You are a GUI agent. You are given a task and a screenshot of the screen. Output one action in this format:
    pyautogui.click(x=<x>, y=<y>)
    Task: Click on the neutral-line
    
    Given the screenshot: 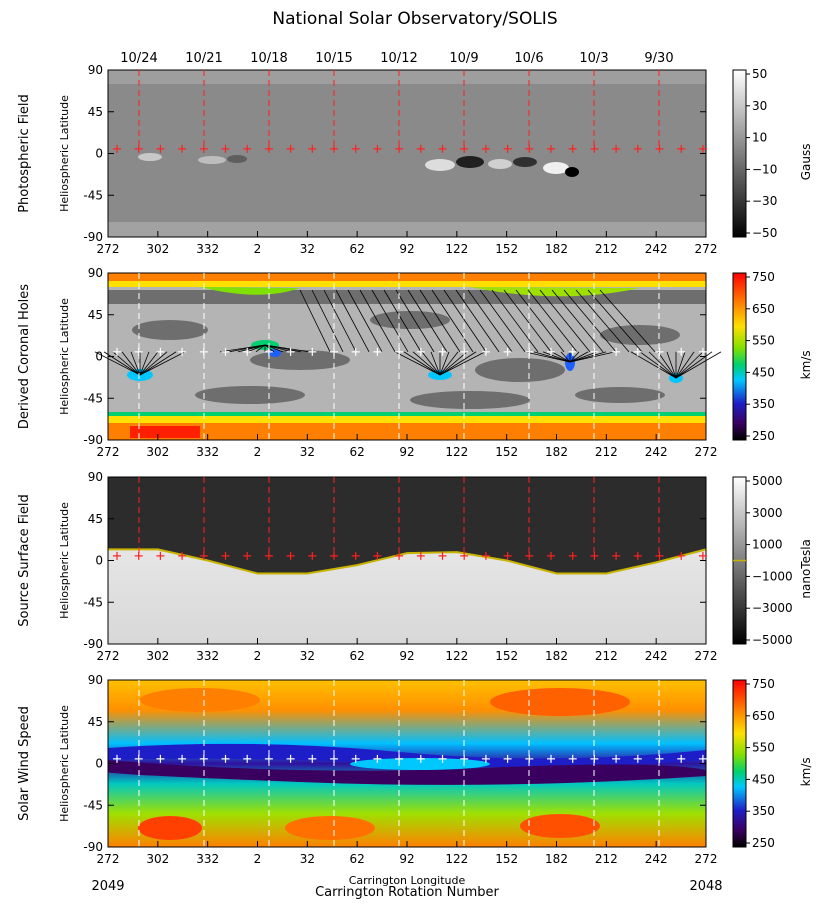 What is the action you would take?
    pyautogui.click(x=407, y=561)
    